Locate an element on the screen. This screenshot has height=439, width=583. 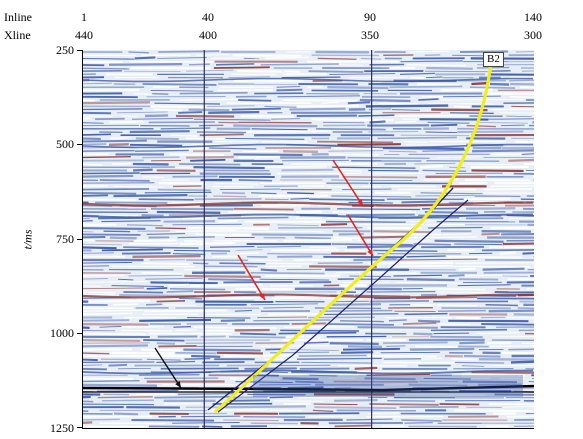
time-tick-label: 750 is located at coordinates (65, 239).